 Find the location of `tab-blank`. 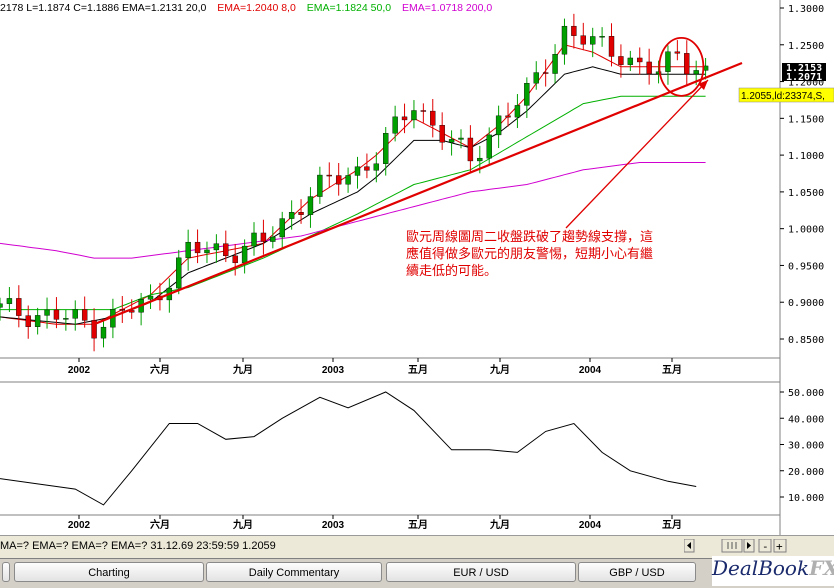

tab-blank is located at coordinates (6, 572).